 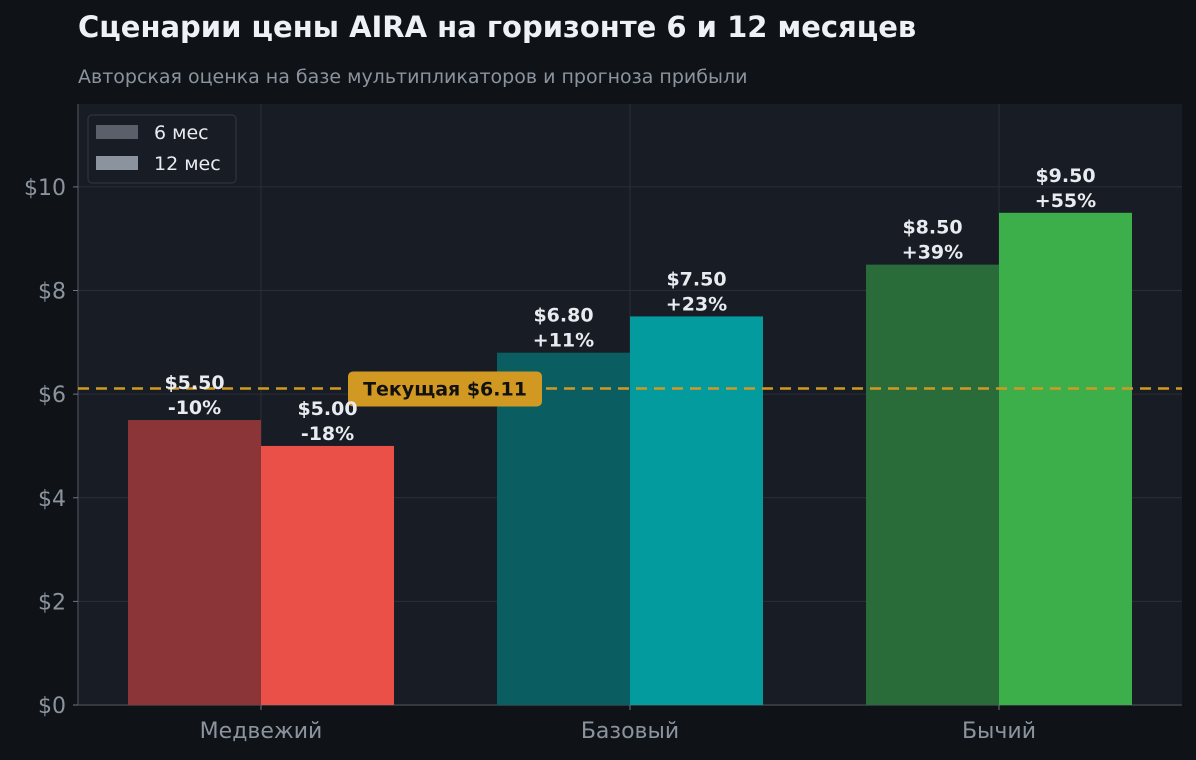 I want to click on legend-swatch-6m, so click(x=117, y=132).